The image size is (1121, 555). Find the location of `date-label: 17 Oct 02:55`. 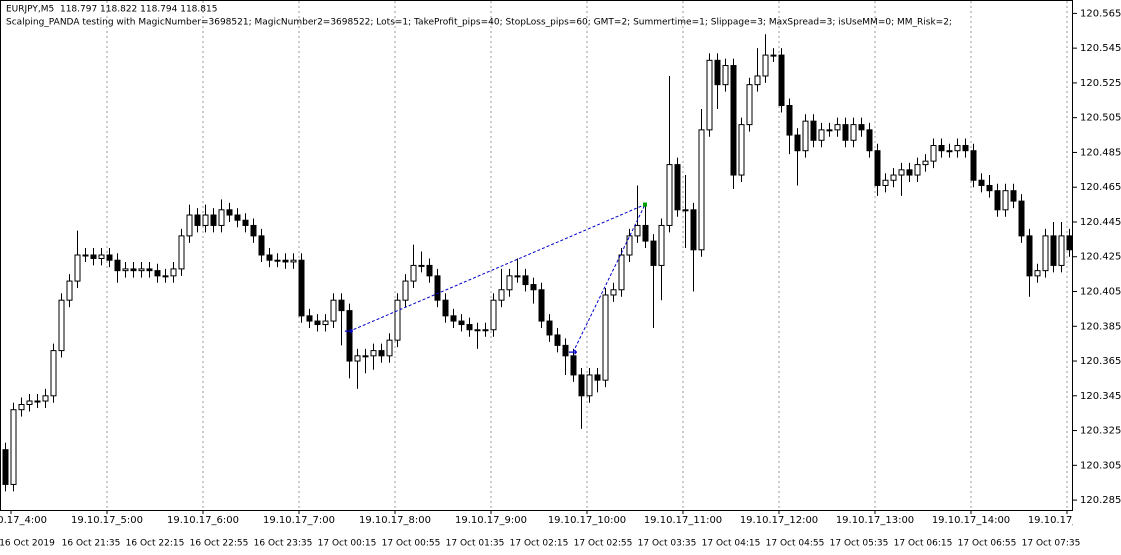

date-label: 17 Oct 02:55 is located at coordinates (603, 544).